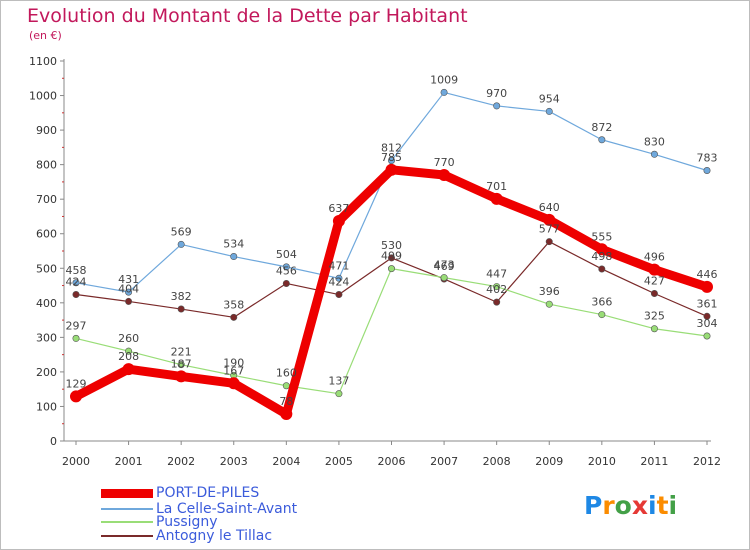  Describe the element at coordinates (186, 536) in the screenshot. I see `legend-item-antogny-le-tillac: Antogny le Tillac` at that location.